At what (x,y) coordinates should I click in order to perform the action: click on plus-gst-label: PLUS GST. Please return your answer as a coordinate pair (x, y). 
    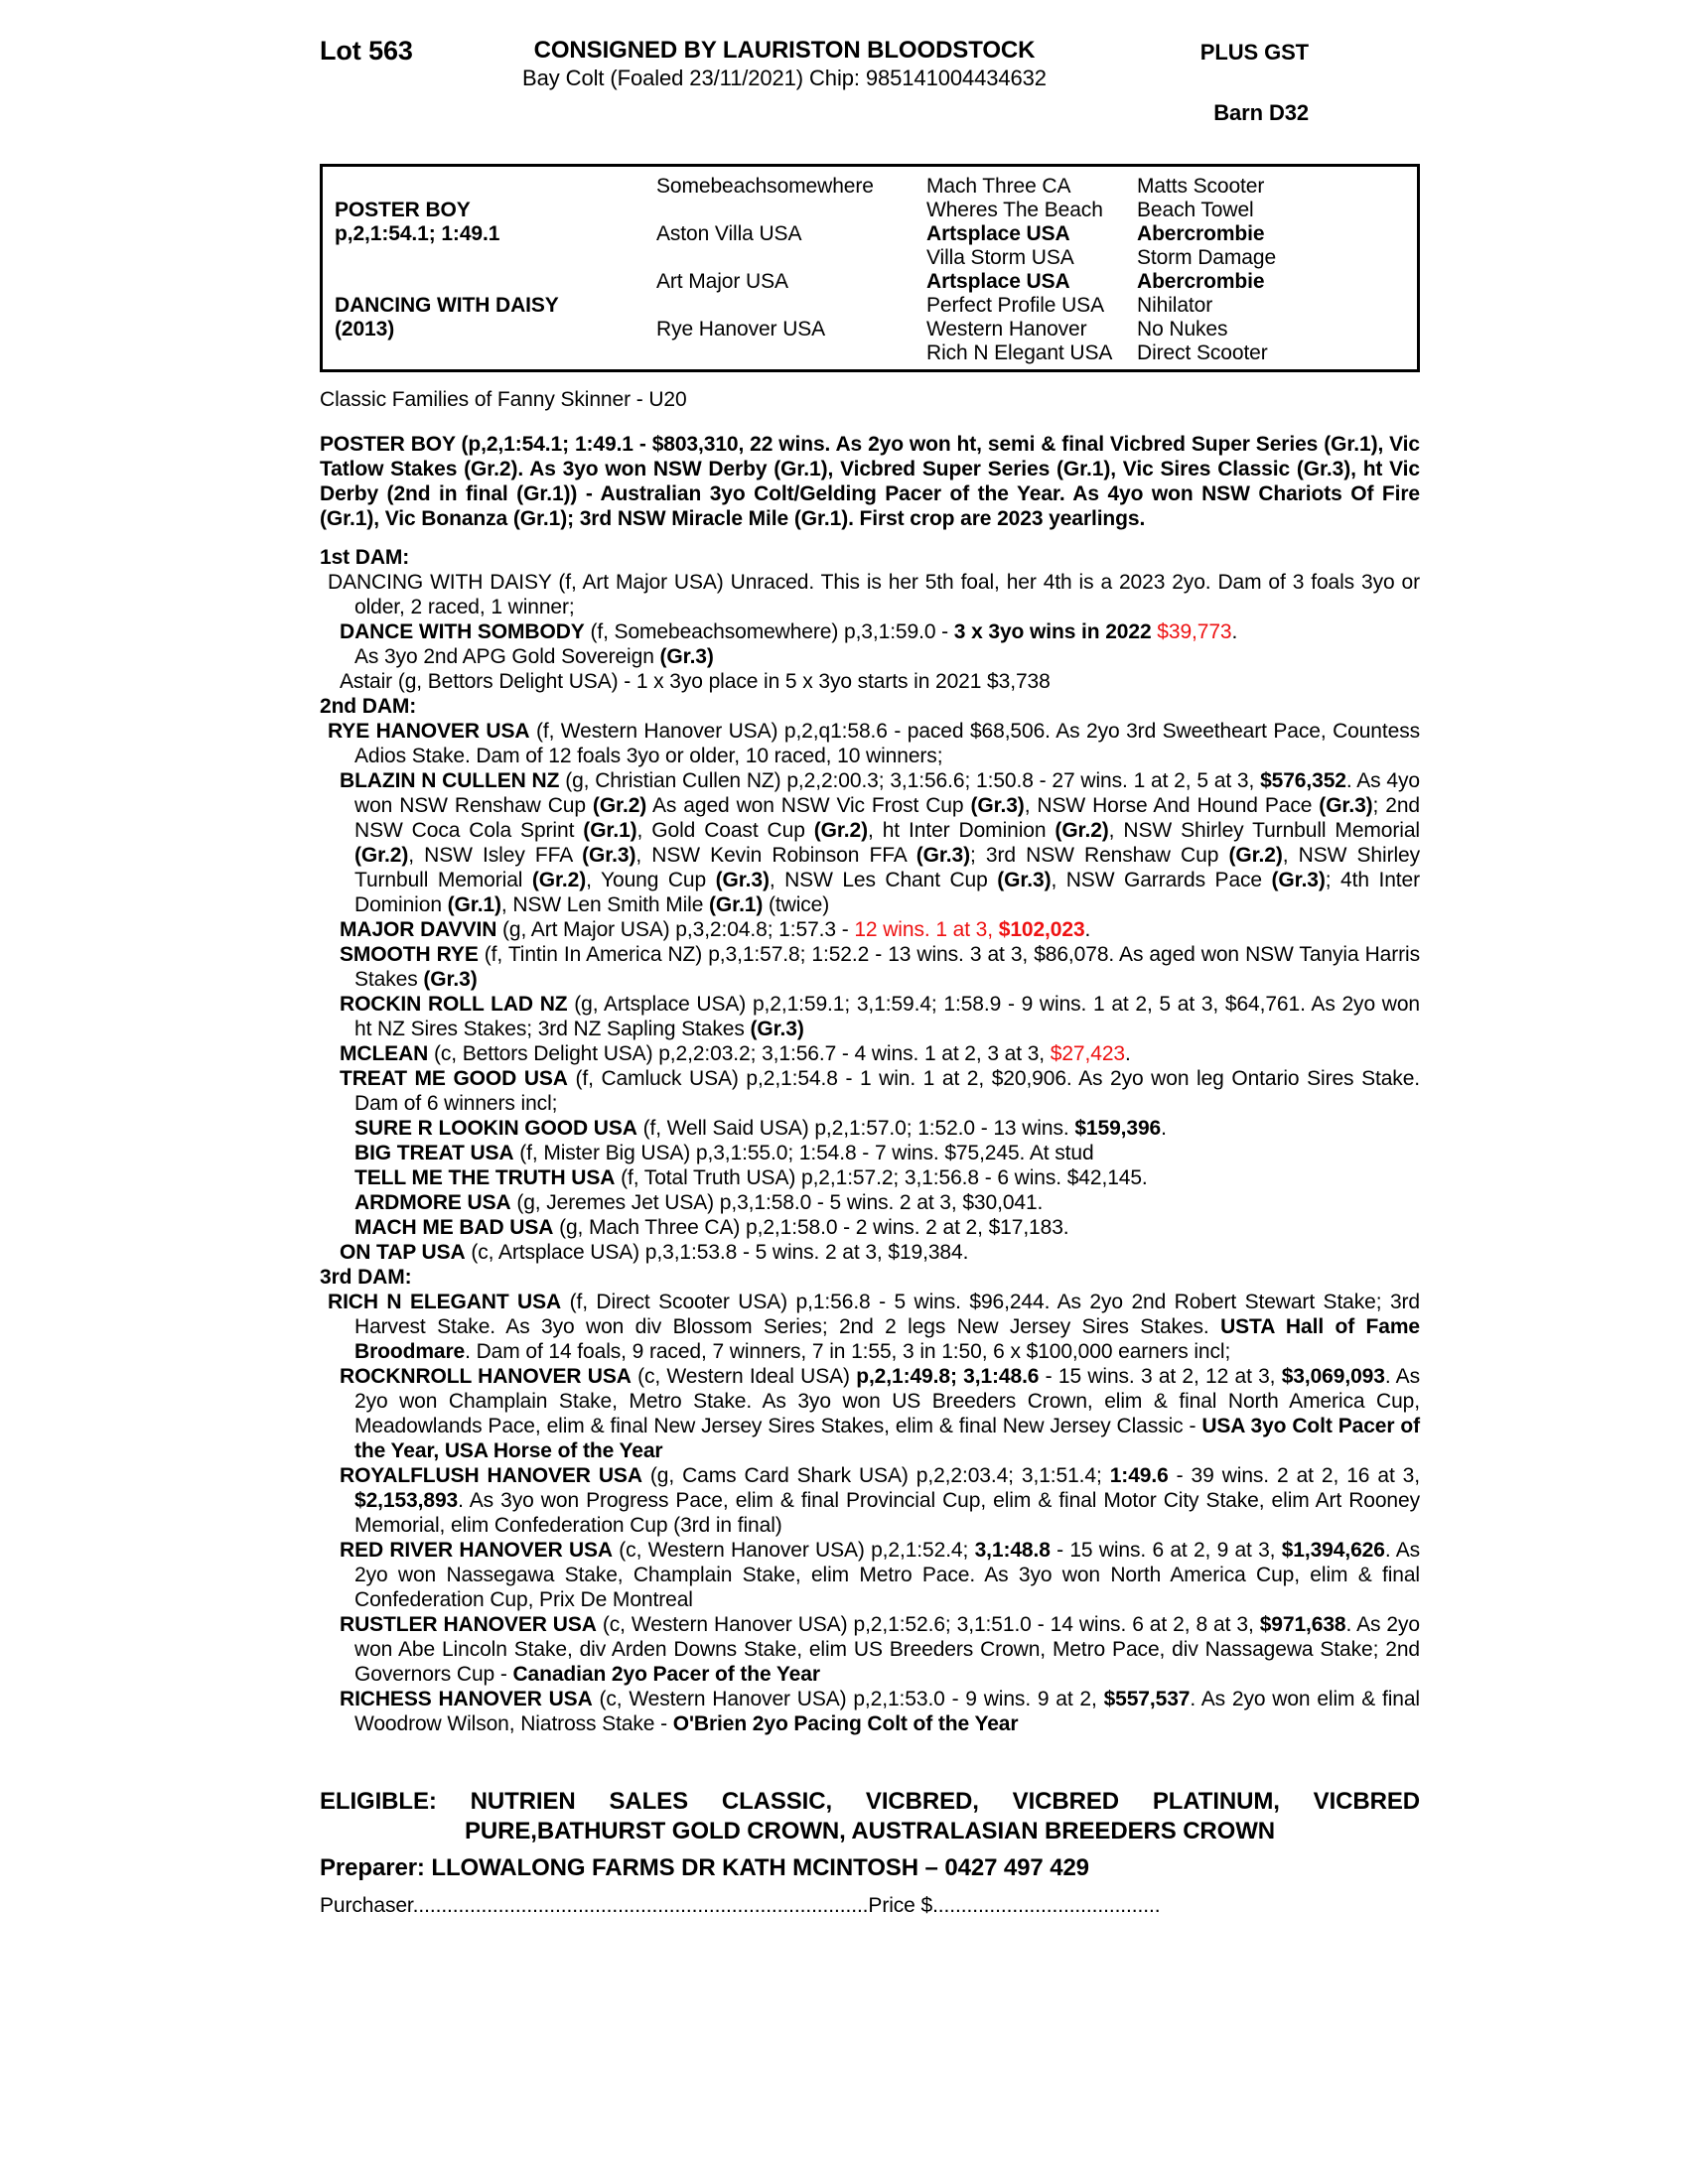
    Looking at the image, I should click on (1254, 52).